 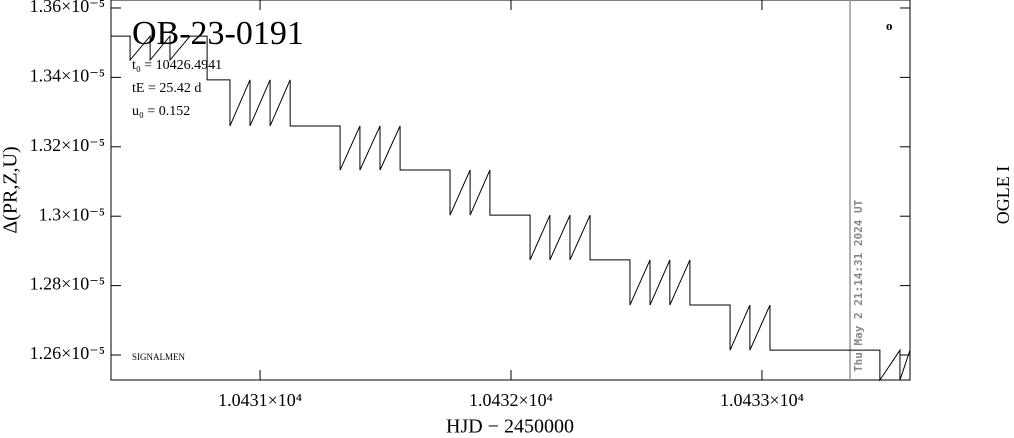 I want to click on x-tick-label: 1.0433×10⁴, so click(x=762, y=400).